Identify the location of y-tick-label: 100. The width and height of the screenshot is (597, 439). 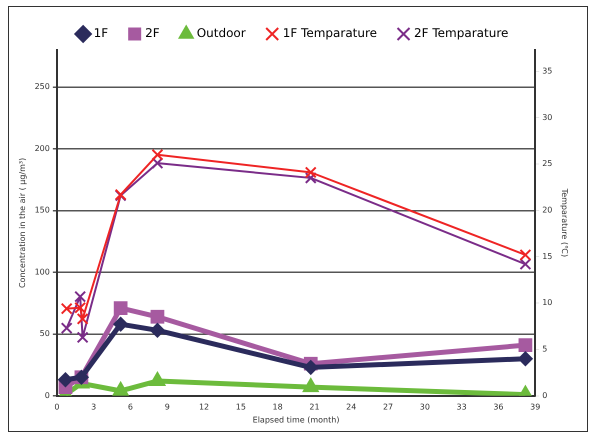
(42, 271).